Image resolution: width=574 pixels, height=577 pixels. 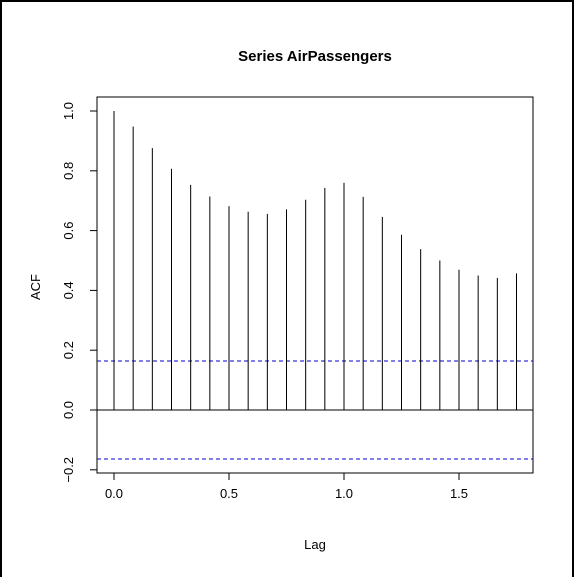 I want to click on chart-title: Series AirPassengers, so click(x=315, y=56).